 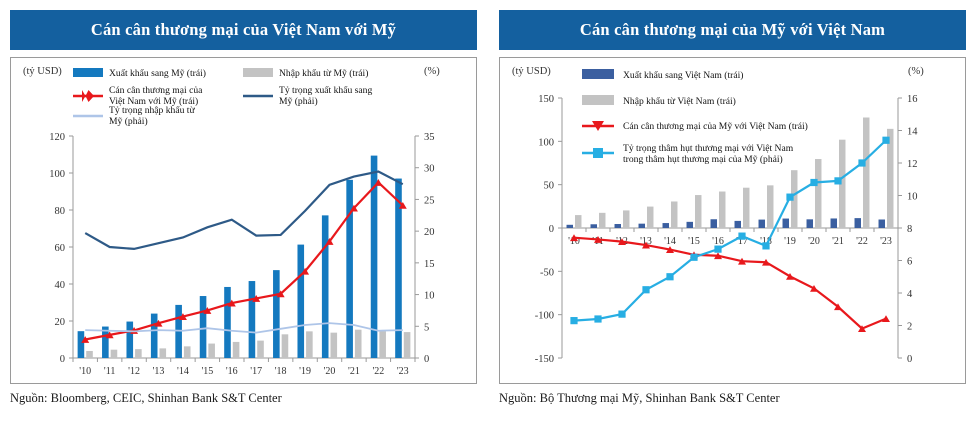 I want to click on left-axis-tick-label: -100, so click(x=544, y=316).